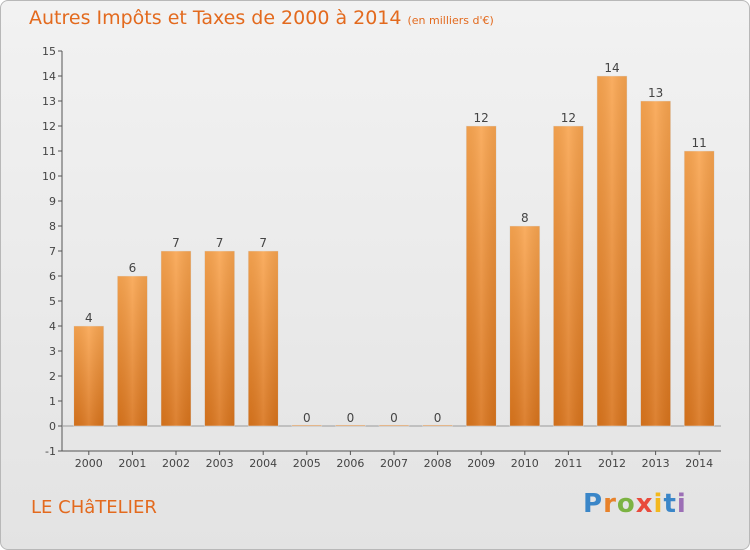 This screenshot has width=750, height=550. I want to click on logo-letter: P, so click(593, 504).